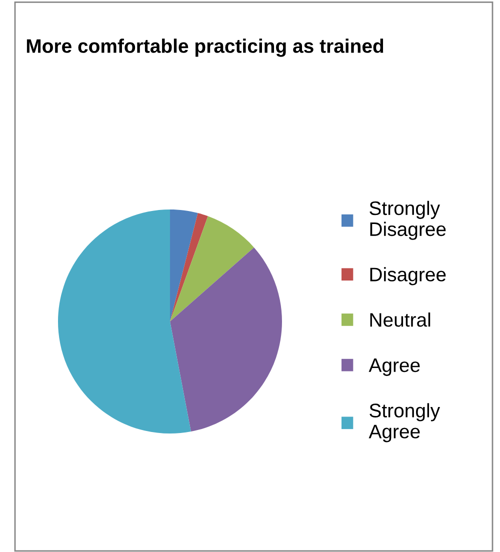 The image size is (500, 552). What do you see at coordinates (394, 367) in the screenshot?
I see `legend-label: Agree` at bounding box center [394, 367].